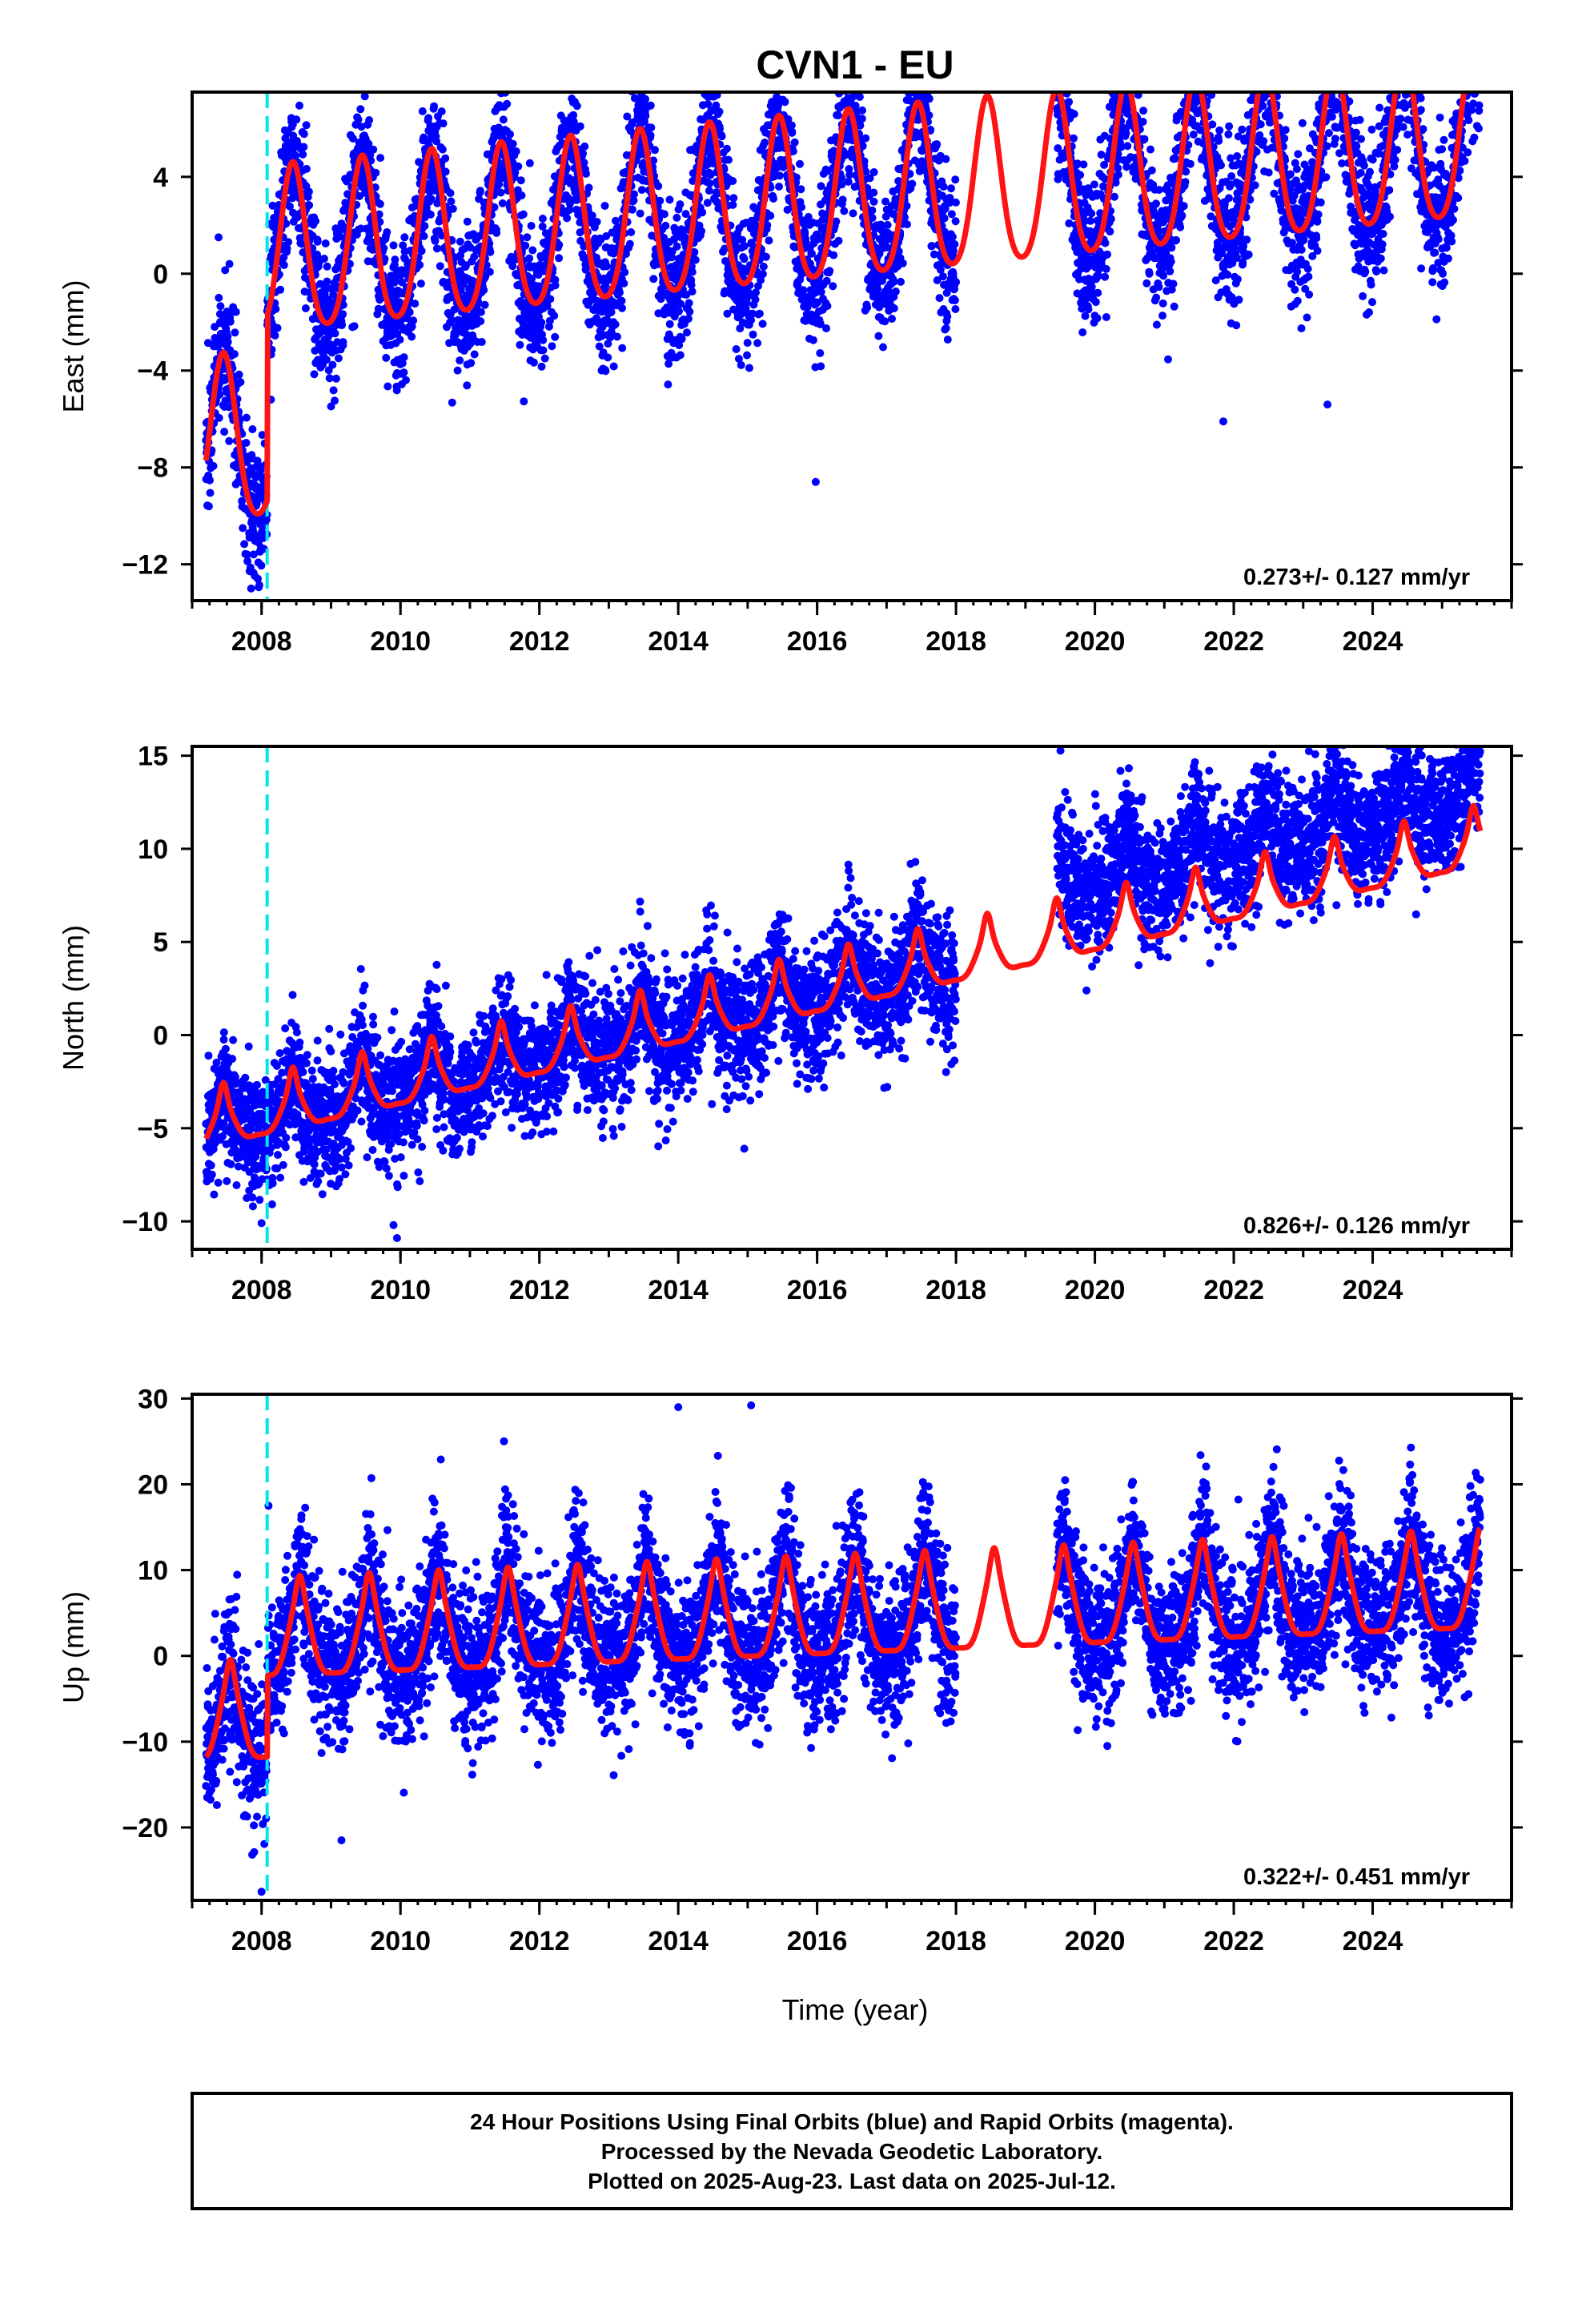  I want to click on x-axis-label: Time (year), so click(855, 2009).